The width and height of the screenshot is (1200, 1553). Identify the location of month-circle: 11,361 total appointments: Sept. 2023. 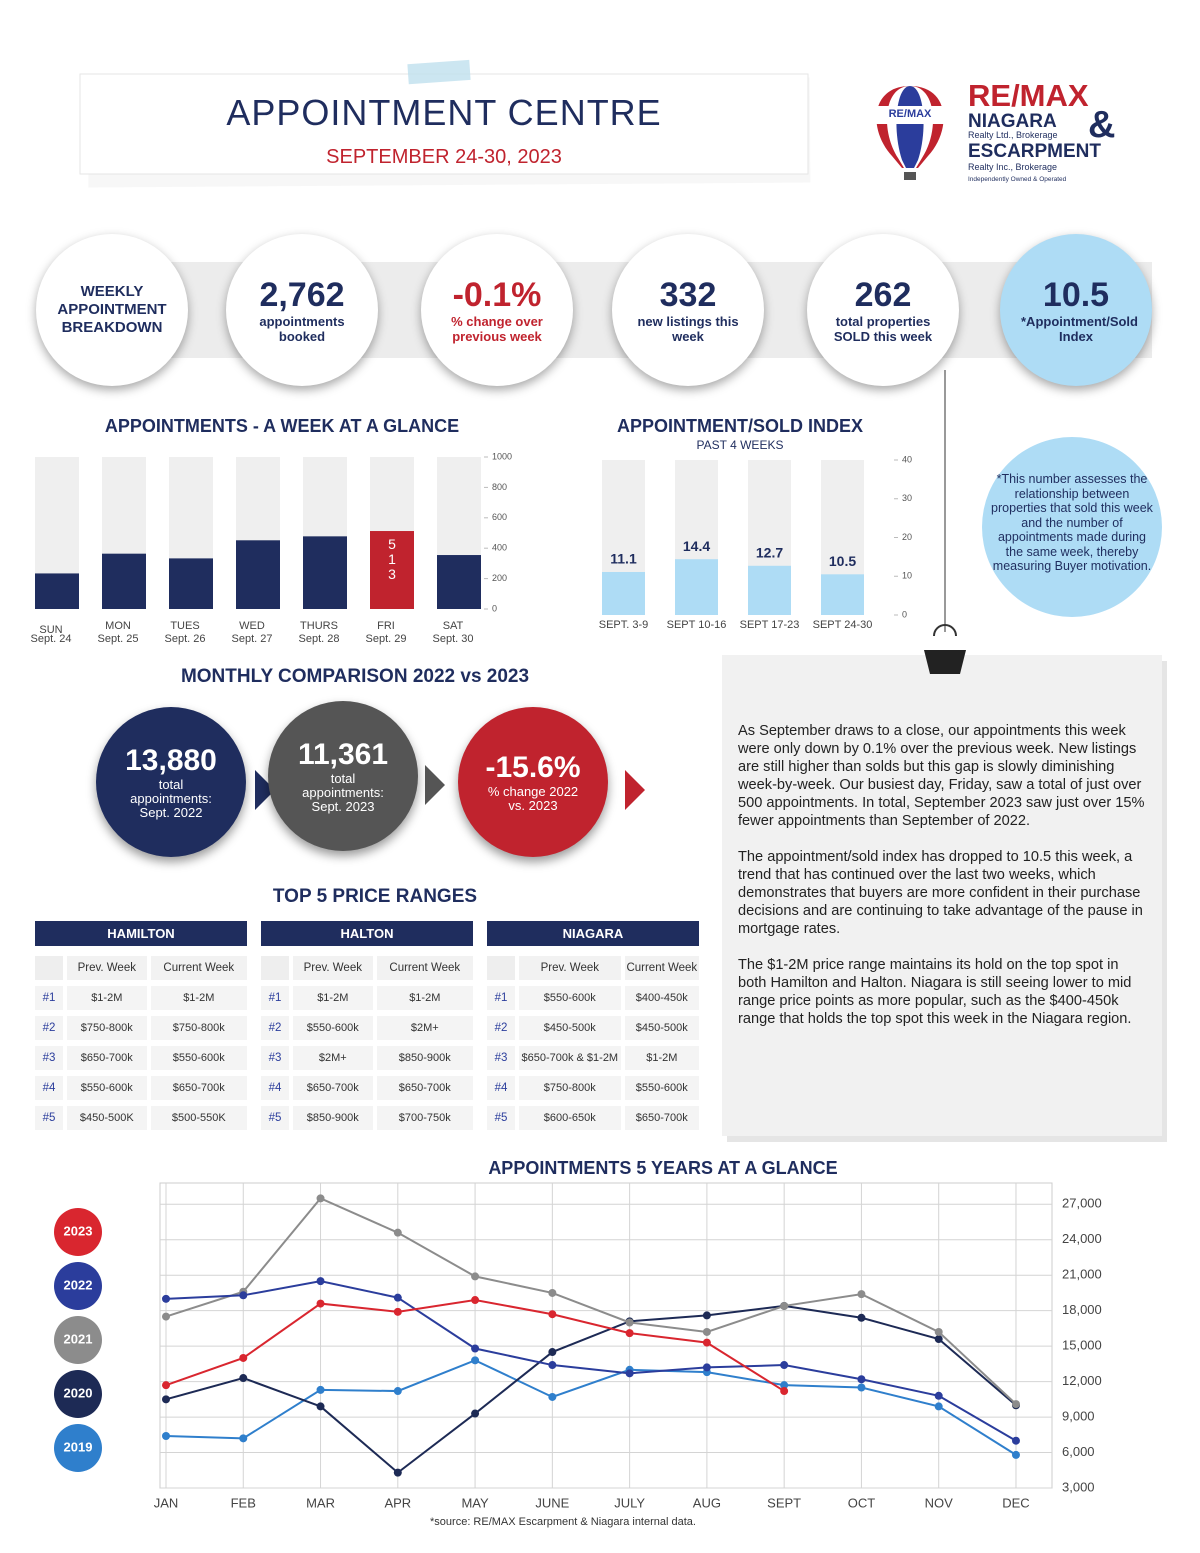
(343, 776).